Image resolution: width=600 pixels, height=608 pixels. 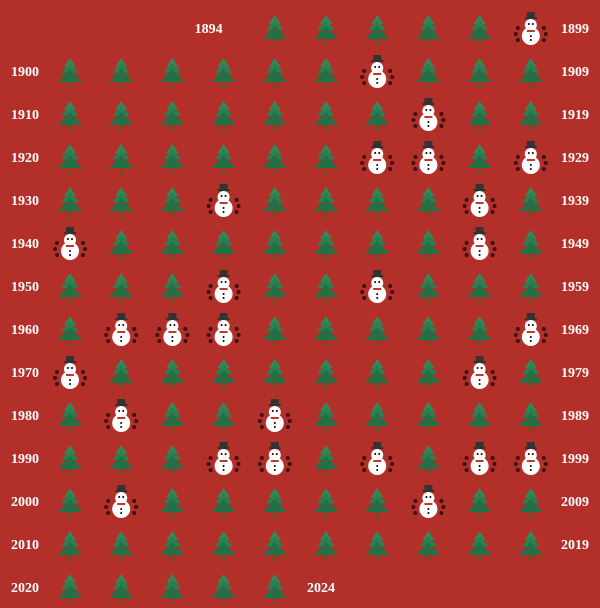 I want to click on year-start-label: 1900, so click(x=25, y=72).